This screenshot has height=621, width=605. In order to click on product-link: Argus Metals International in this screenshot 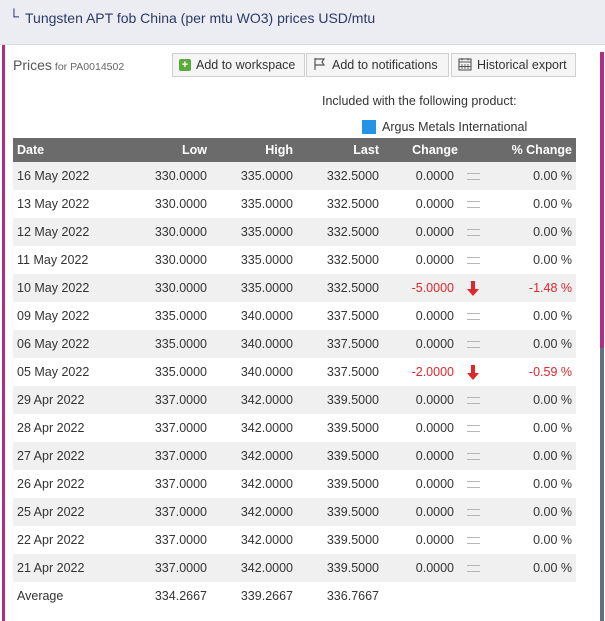, I will do `click(444, 127)`.